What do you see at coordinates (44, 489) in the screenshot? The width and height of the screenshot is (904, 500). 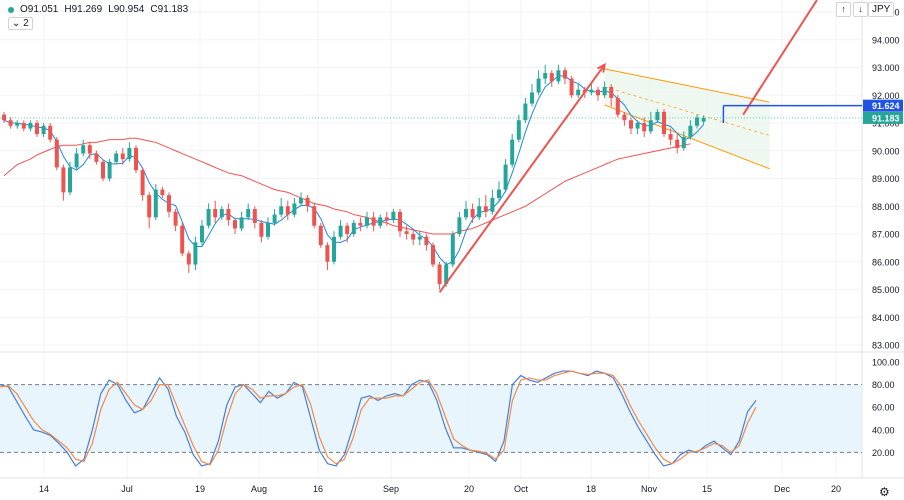 I see `time-axis-tick-label: 14` at bounding box center [44, 489].